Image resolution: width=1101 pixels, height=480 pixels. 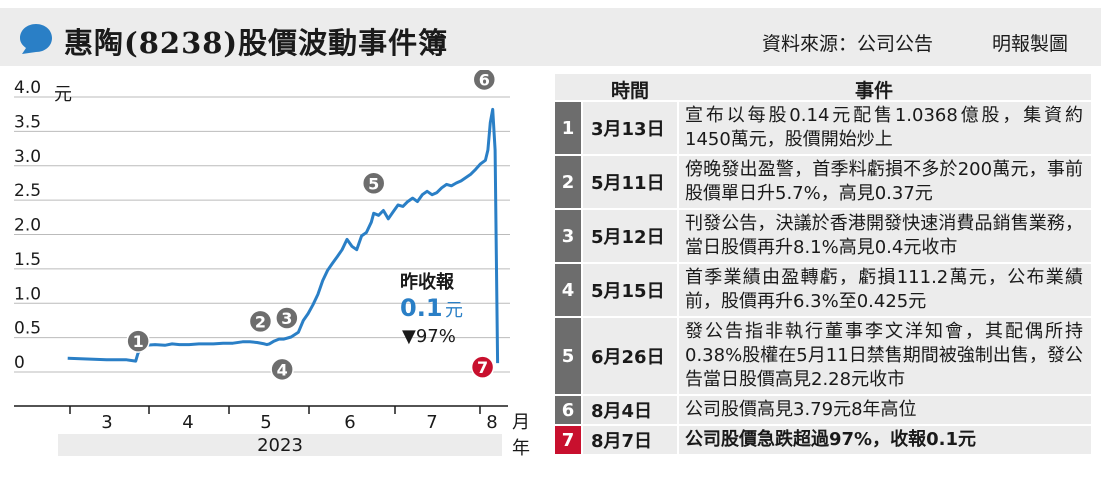 What do you see at coordinates (885, 440) in the screenshot?
I see `row-event: 公司股價急跌超過97%，收報0.1元` at bounding box center [885, 440].